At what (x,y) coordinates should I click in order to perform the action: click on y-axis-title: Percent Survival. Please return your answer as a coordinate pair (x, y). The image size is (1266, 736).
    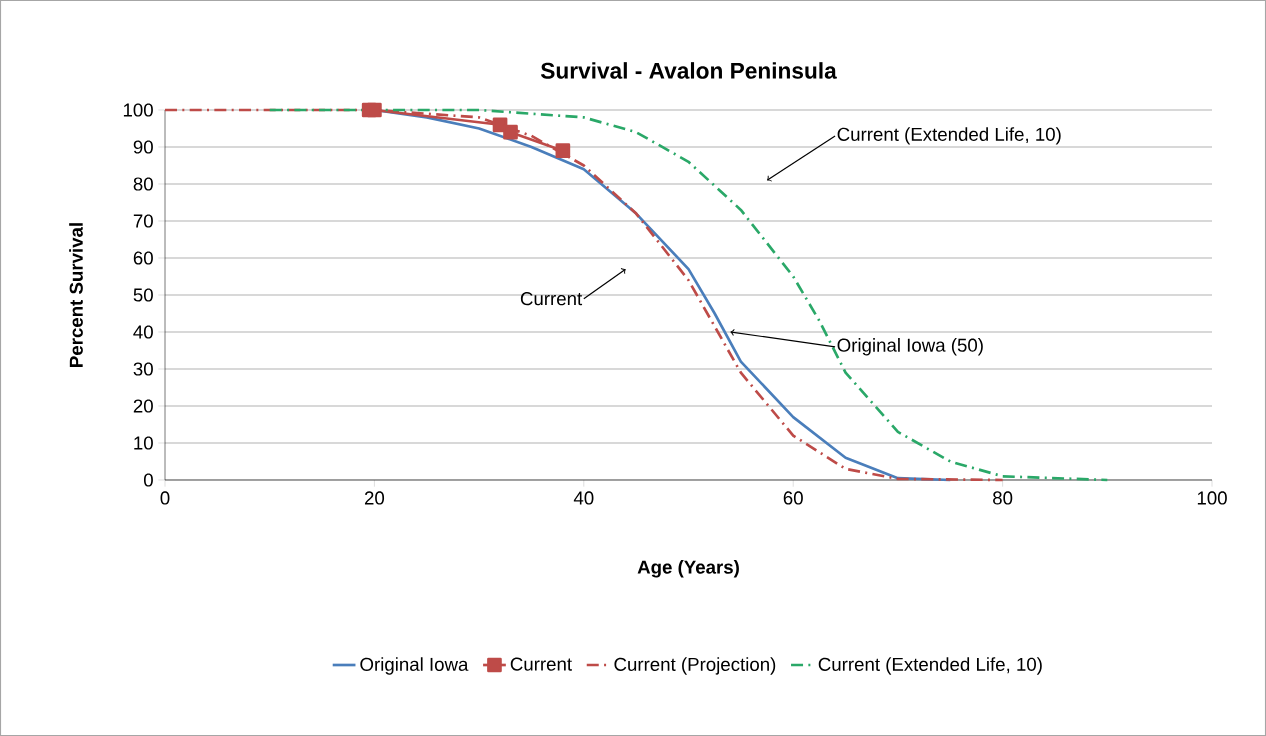
    Looking at the image, I should click on (76, 295).